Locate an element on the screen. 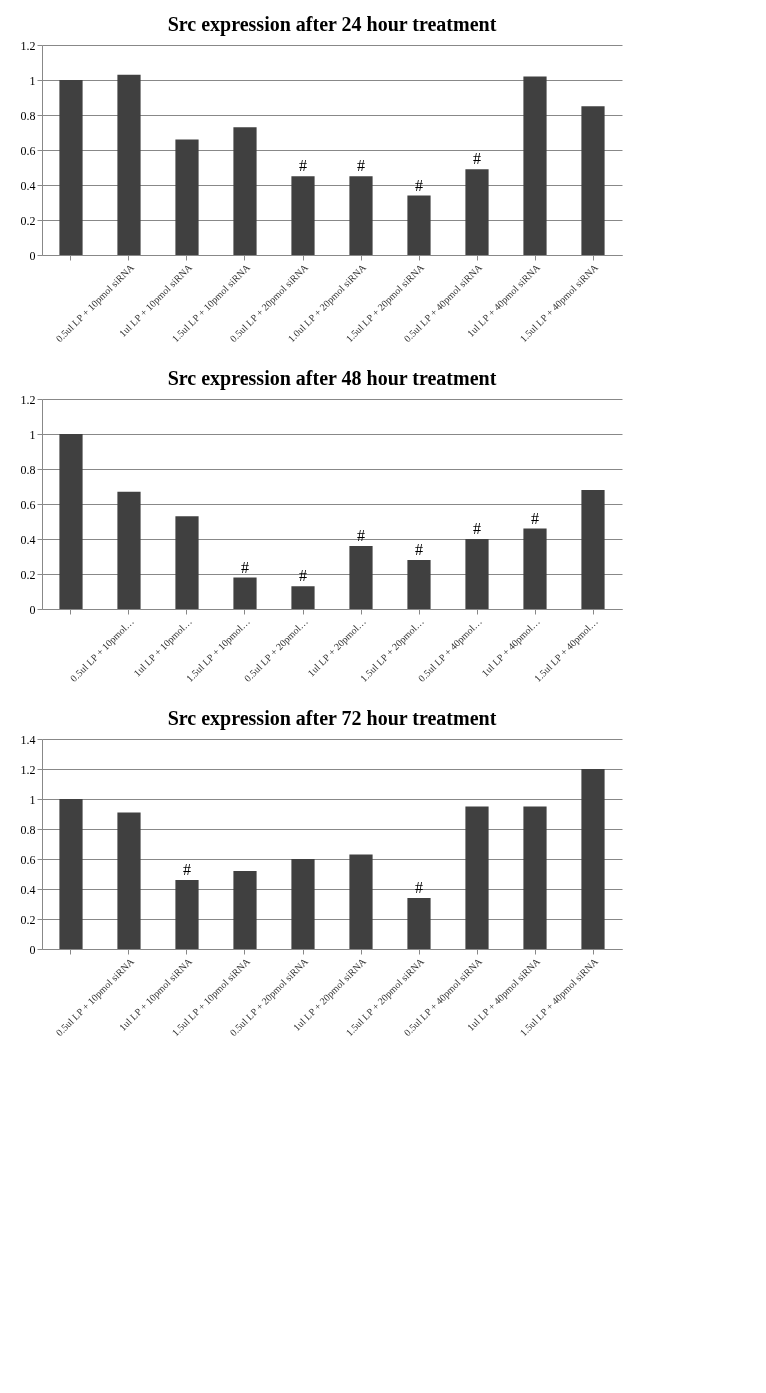  chart-title: Src expression after 24 hour treatment is located at coordinates (332, 24).